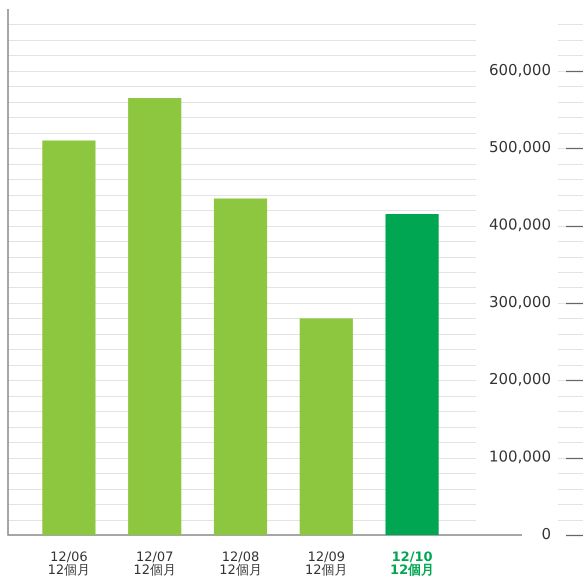 This screenshot has width=583, height=587. I want to click on y-tick-label: 500,000, so click(519, 147).